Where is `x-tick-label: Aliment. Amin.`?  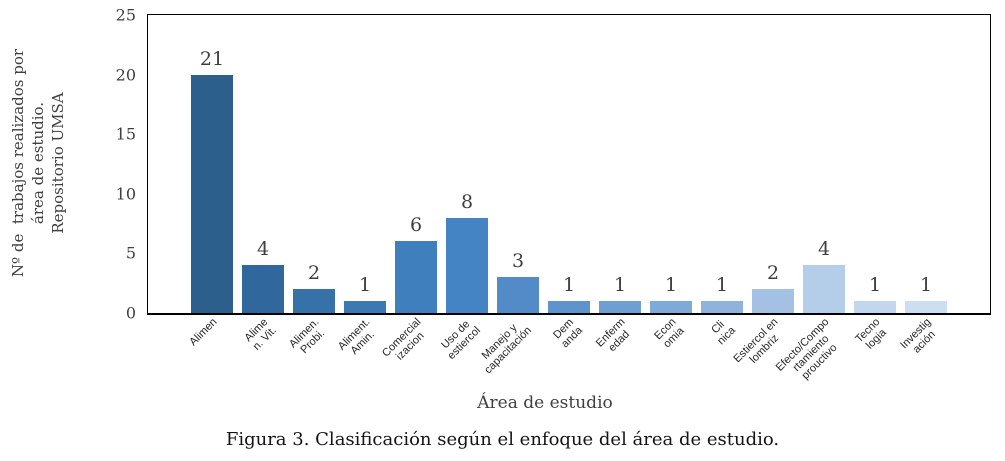
x-tick-label: Aliment. Amin. is located at coordinates (356, 336).